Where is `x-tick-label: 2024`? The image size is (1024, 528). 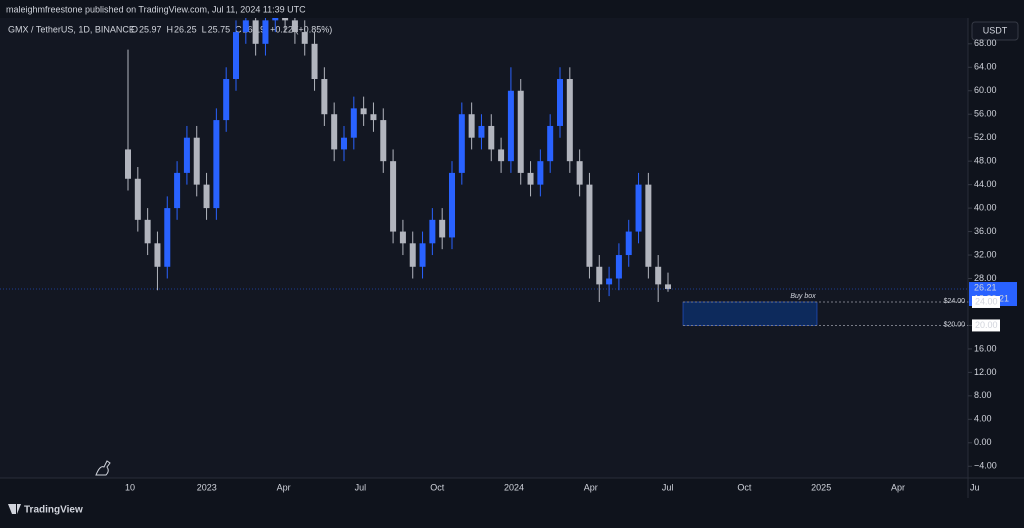 x-tick-label: 2024 is located at coordinates (514, 487).